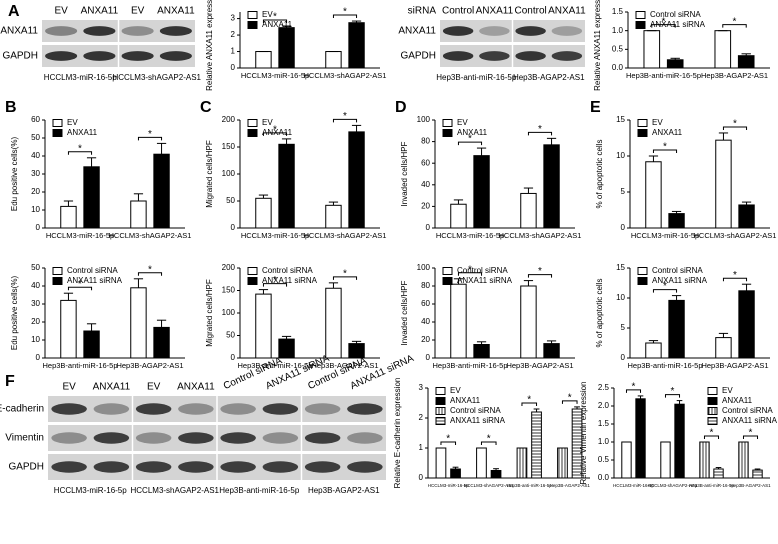 This screenshot has height=544, width=778. Describe the element at coordinates (14, 313) in the screenshot. I see `y-axis-label: Edu positive cells(%)` at that location.